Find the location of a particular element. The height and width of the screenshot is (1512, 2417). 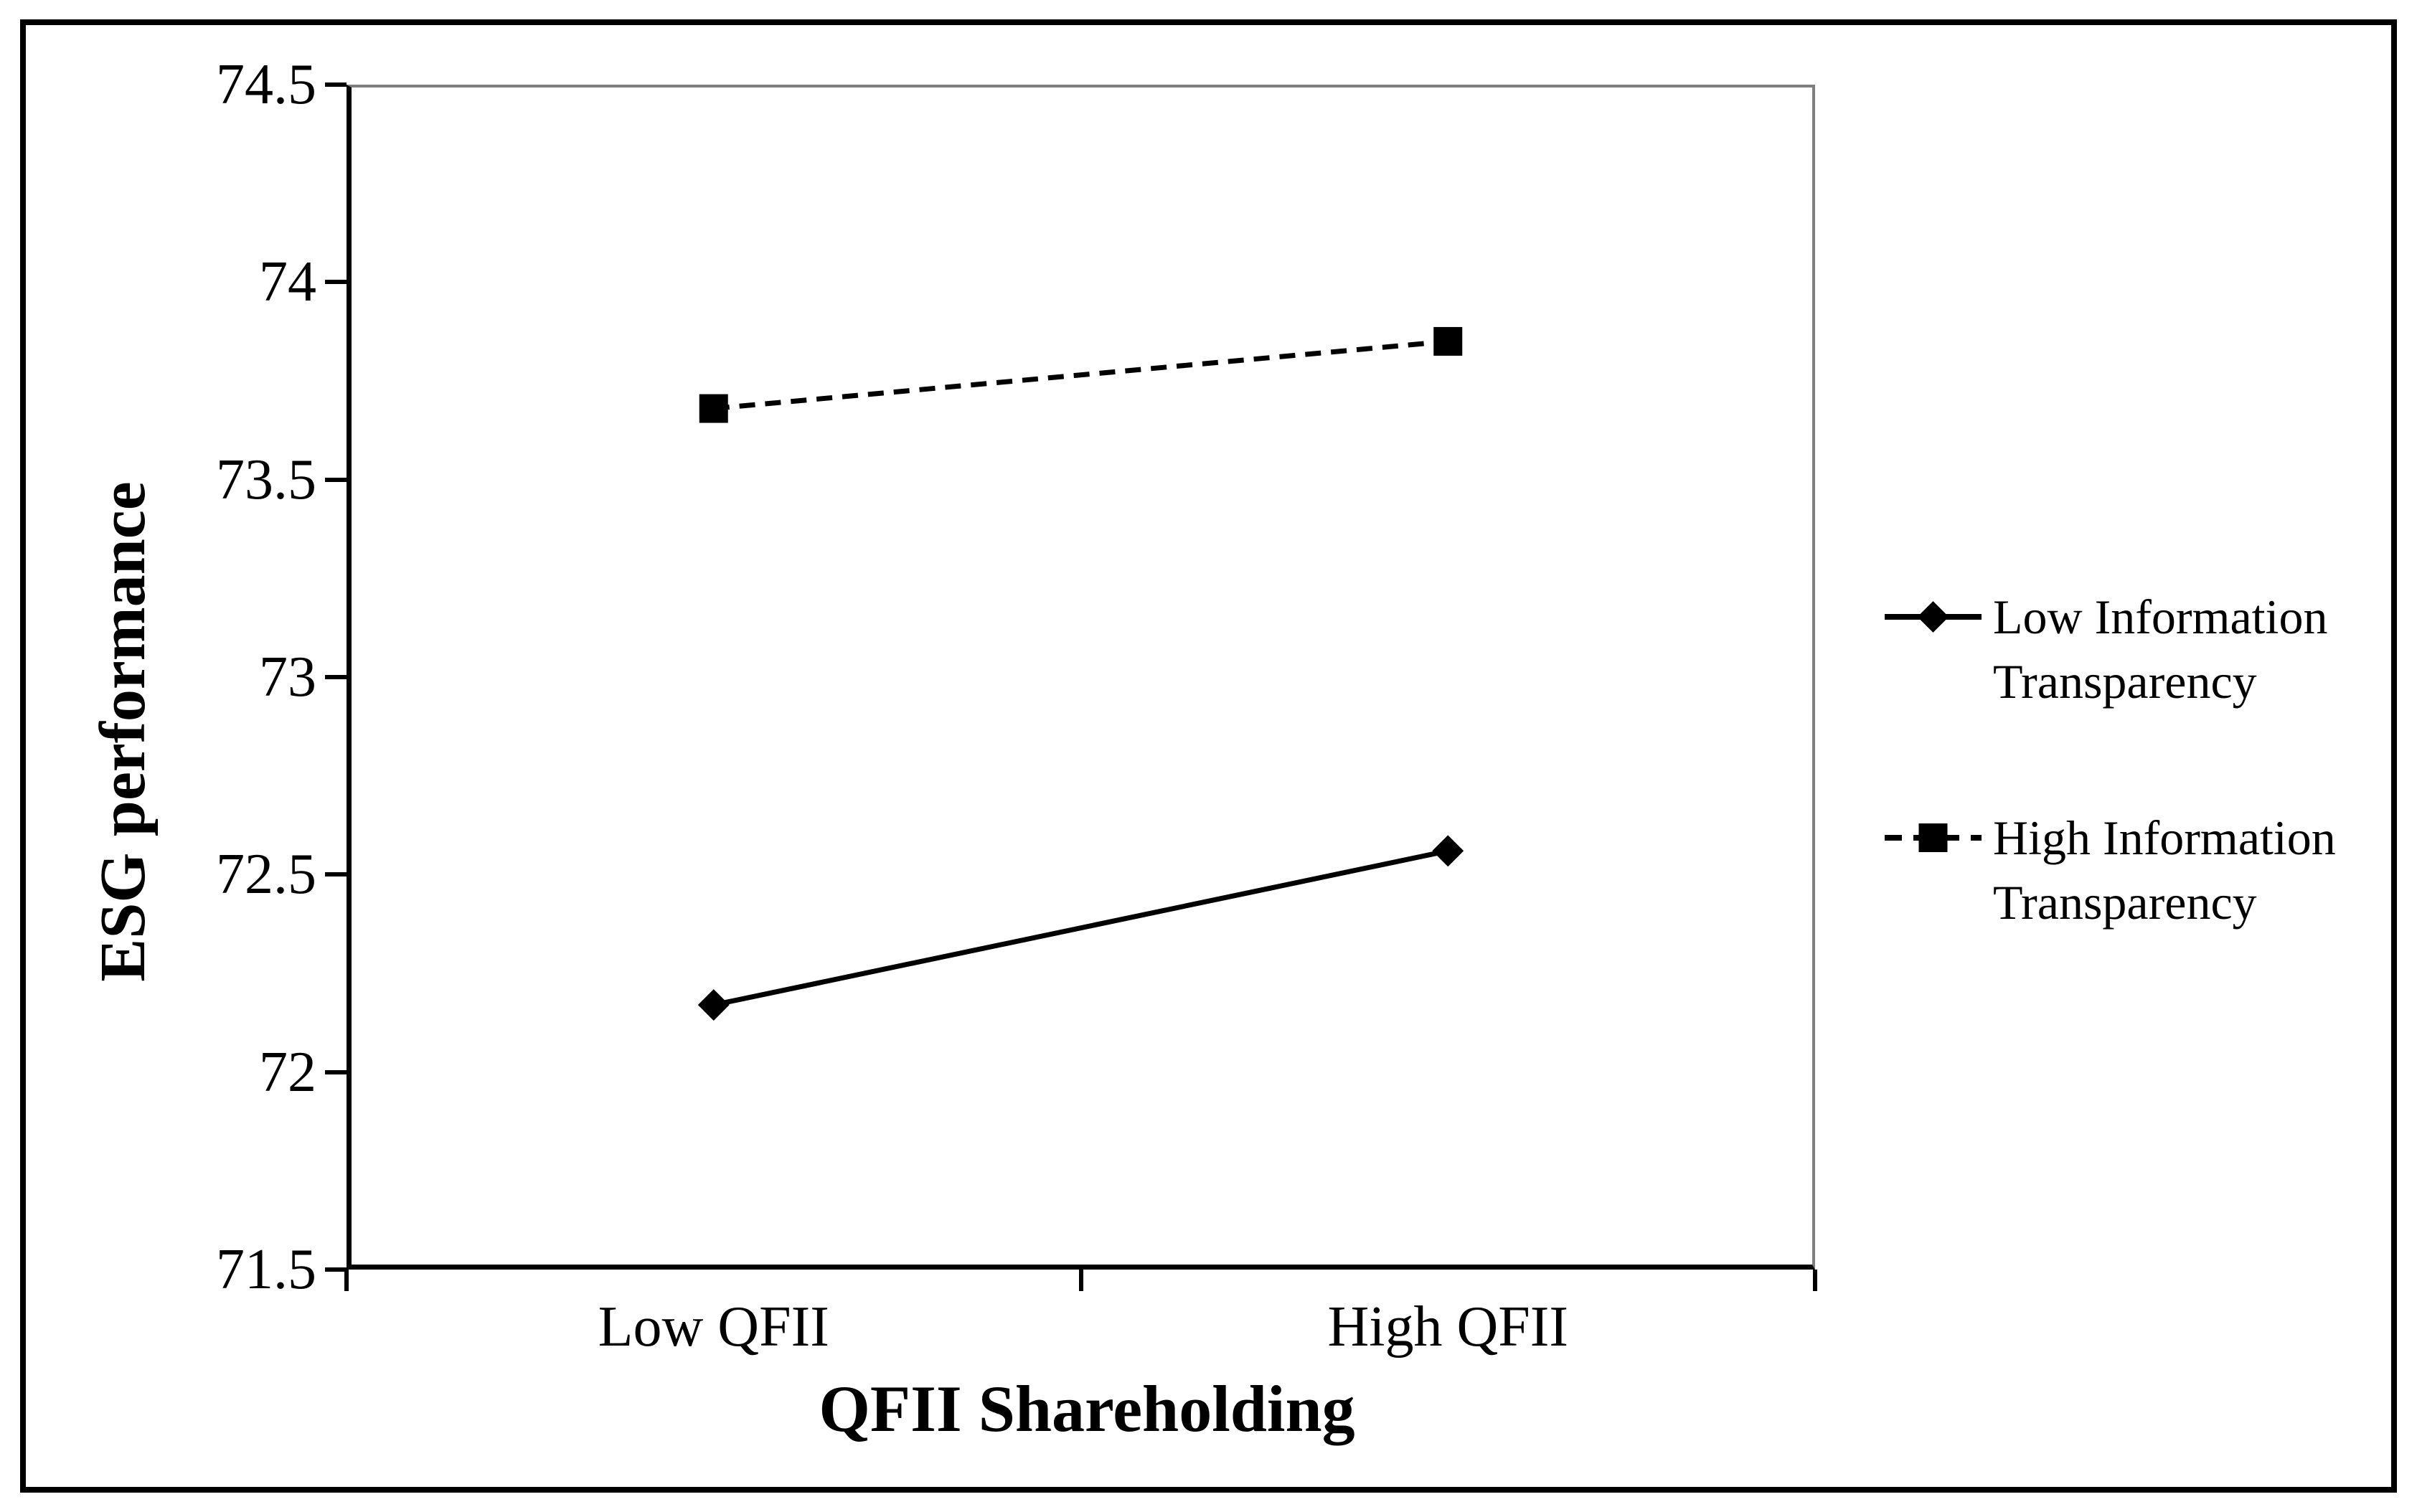

x-axis-title: QFII Shareholding is located at coordinates (1087, 1408).